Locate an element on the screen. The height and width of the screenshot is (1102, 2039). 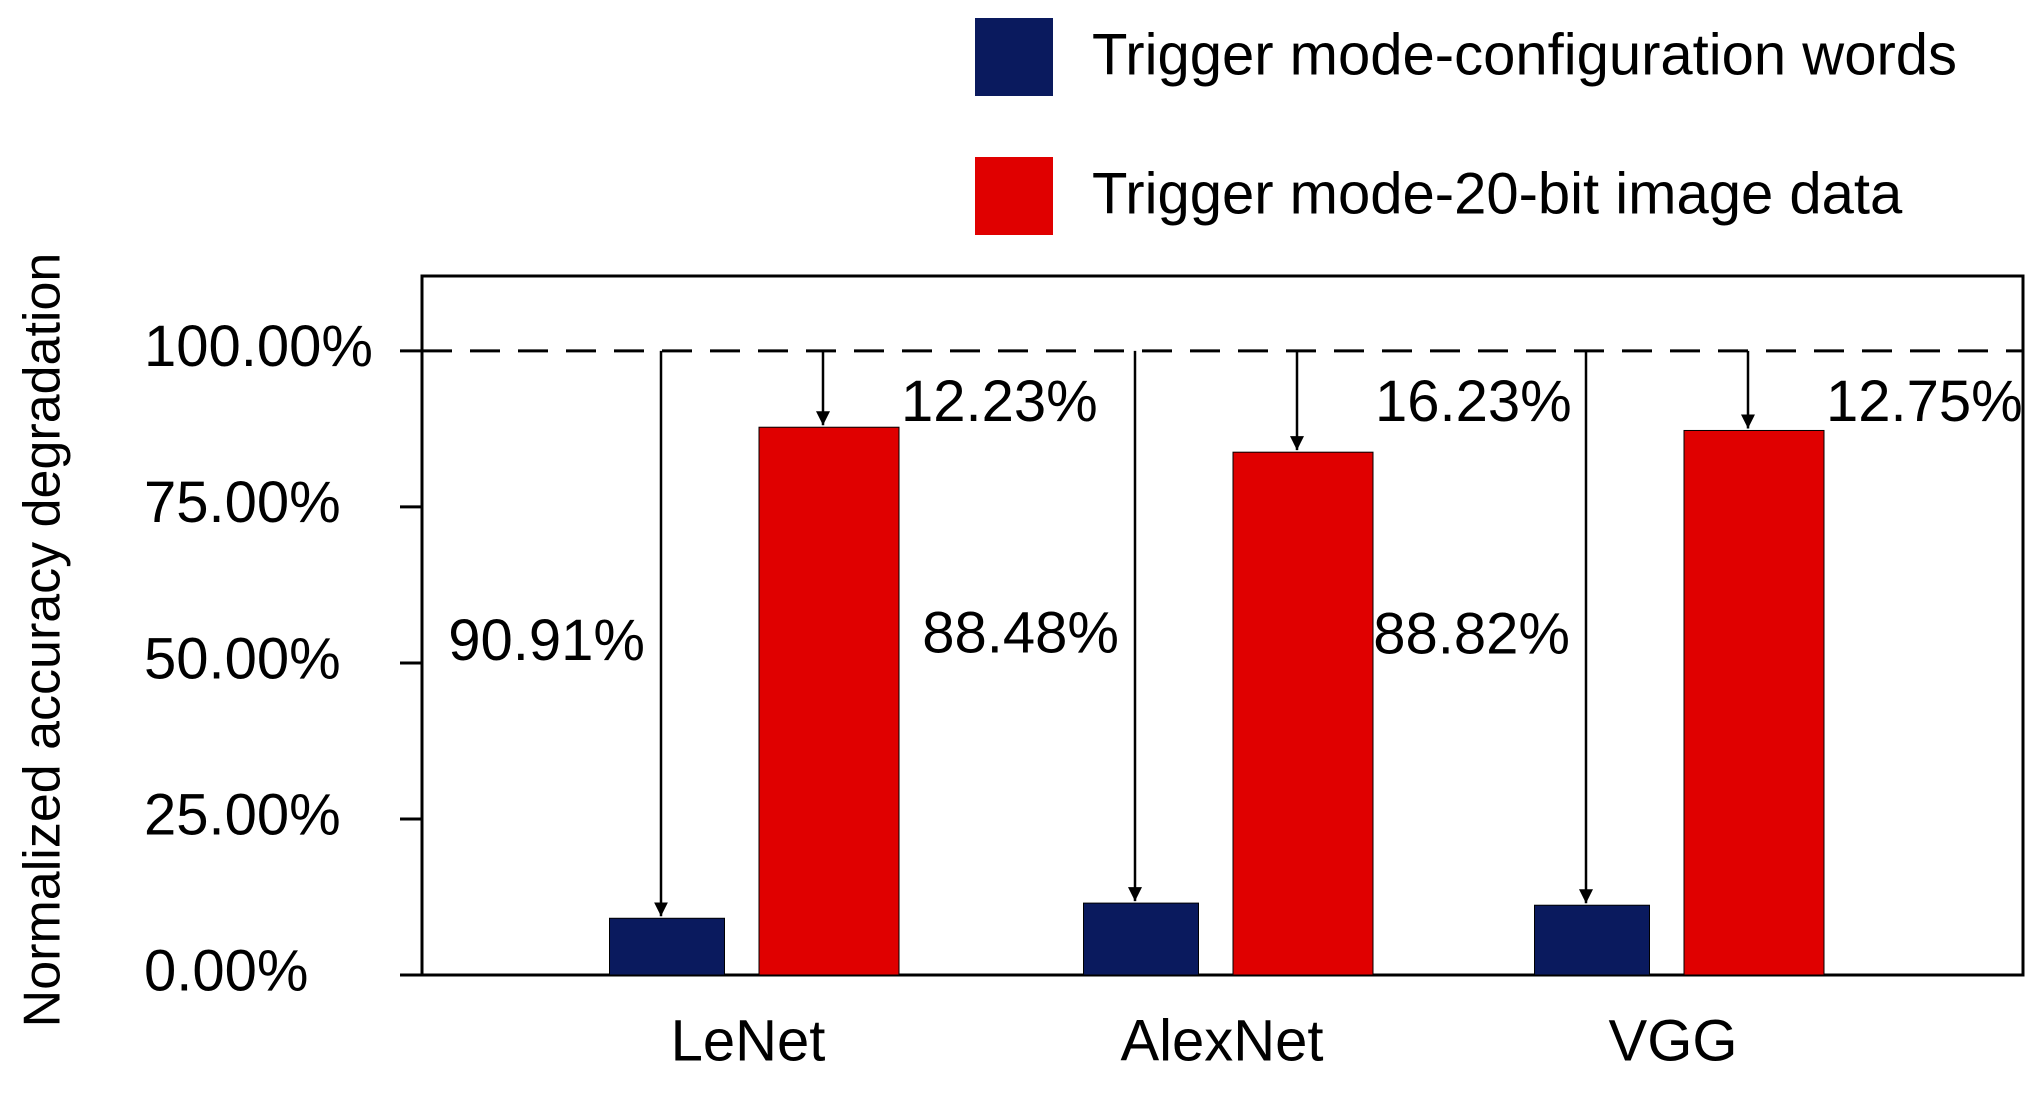
drop-label: 90.91% is located at coordinates (546, 640).